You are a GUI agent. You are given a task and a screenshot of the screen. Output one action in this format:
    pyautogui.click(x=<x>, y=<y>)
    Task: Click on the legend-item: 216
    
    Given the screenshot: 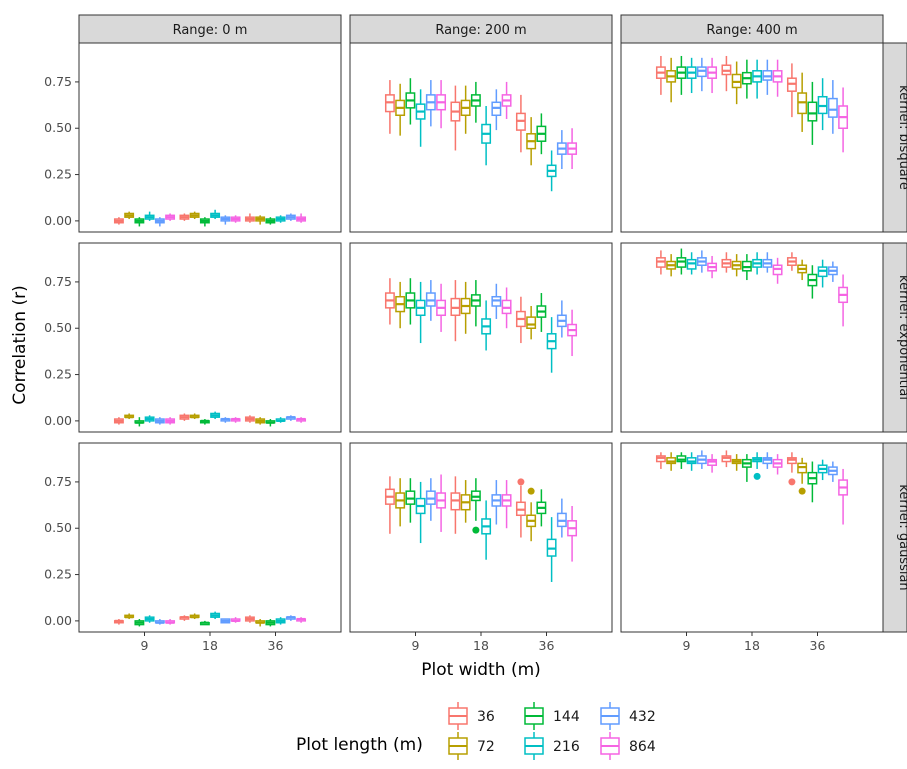 What is the action you would take?
    pyautogui.click(x=552, y=746)
    